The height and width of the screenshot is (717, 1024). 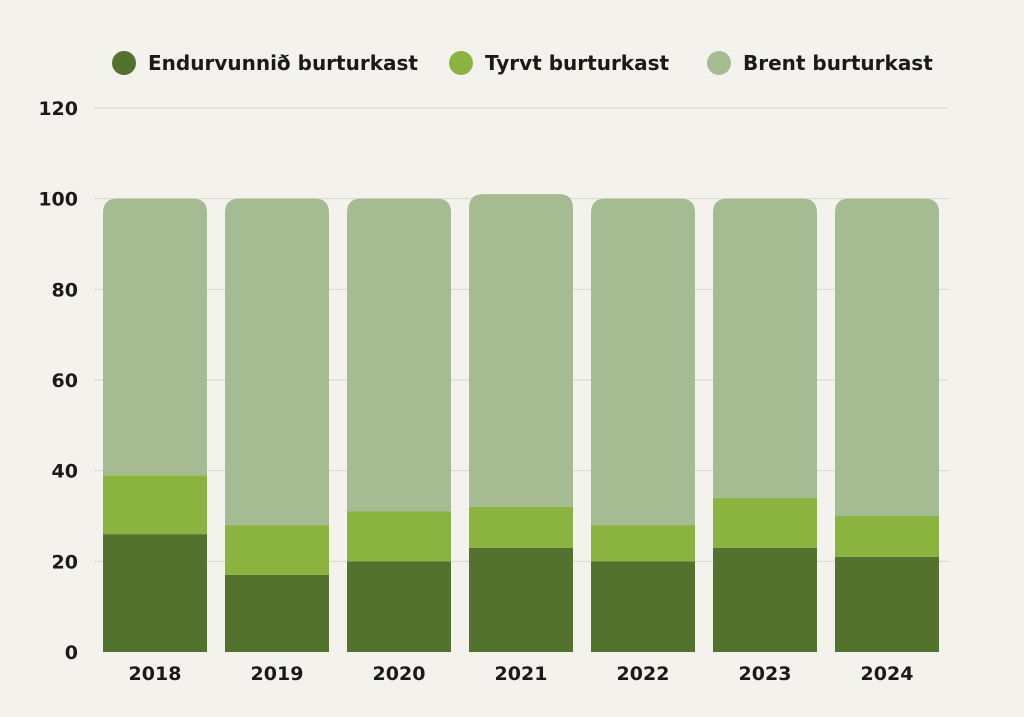 What do you see at coordinates (58, 200) in the screenshot?
I see `y-tick-label: 100` at bounding box center [58, 200].